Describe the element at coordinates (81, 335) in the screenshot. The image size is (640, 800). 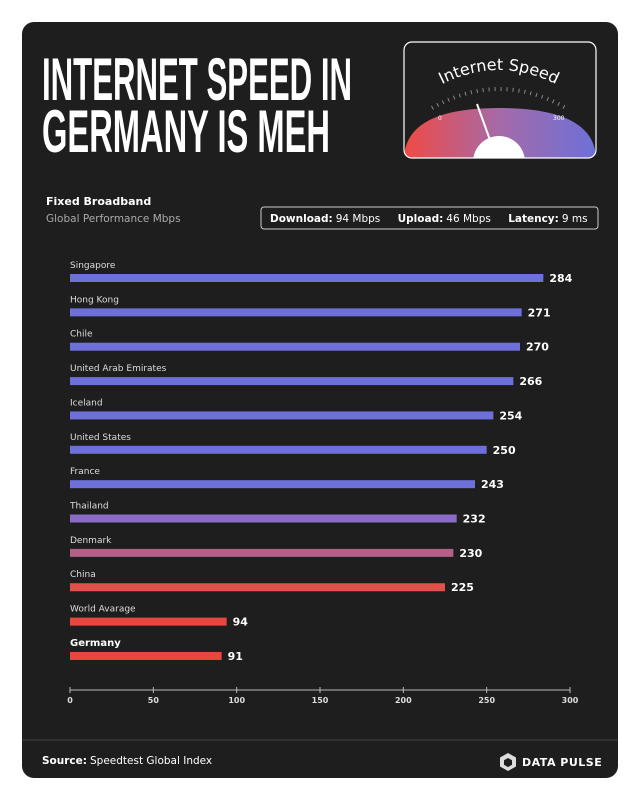
I see `category-label: Chile` at that location.